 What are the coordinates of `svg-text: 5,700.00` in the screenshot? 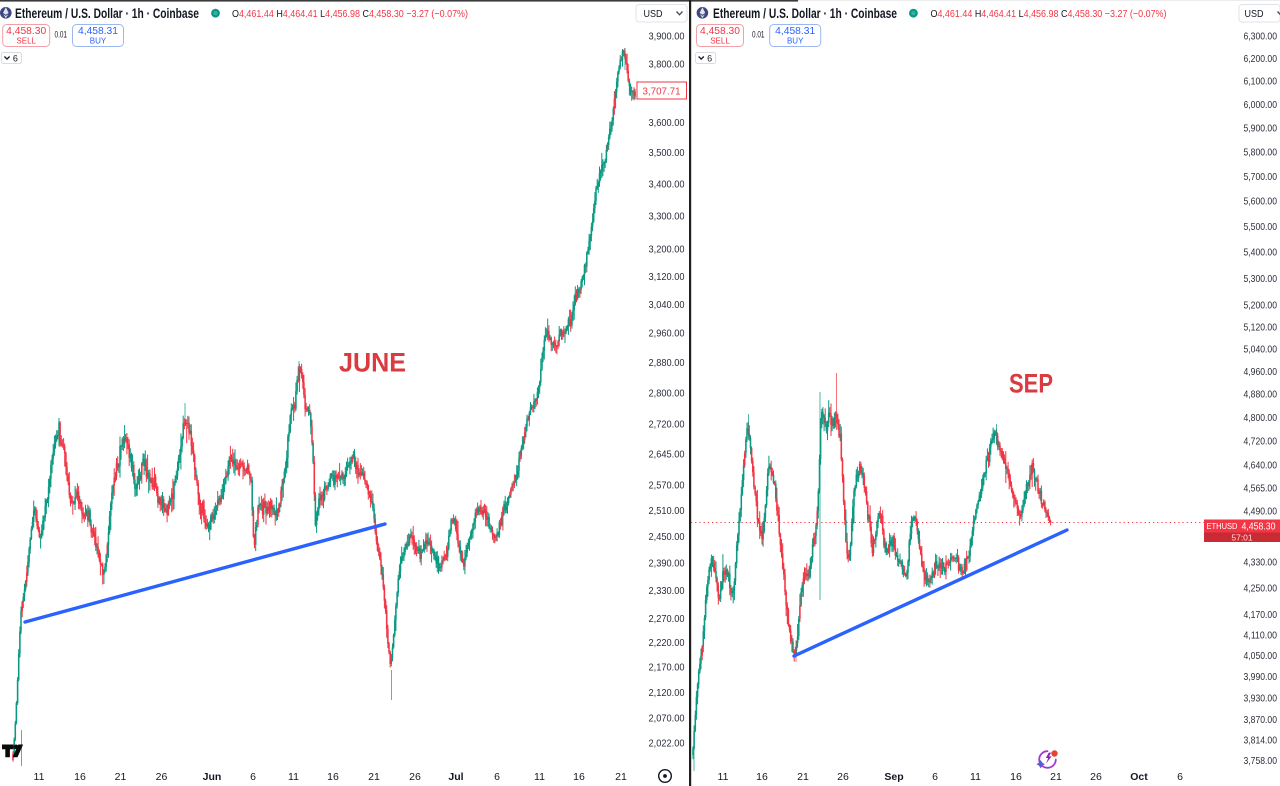 It's located at (1261, 177).